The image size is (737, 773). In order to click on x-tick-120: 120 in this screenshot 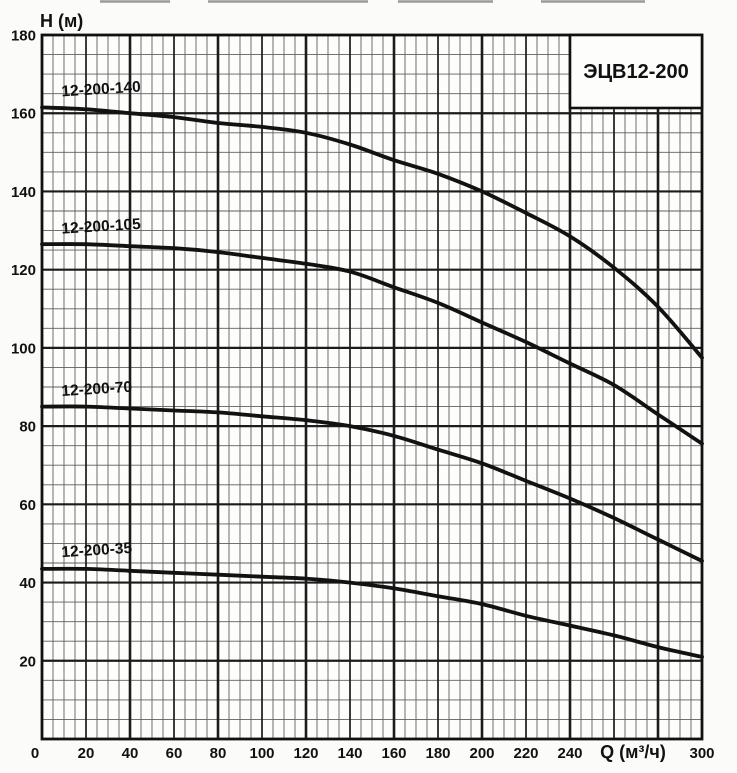, I will do `click(305, 753)`.